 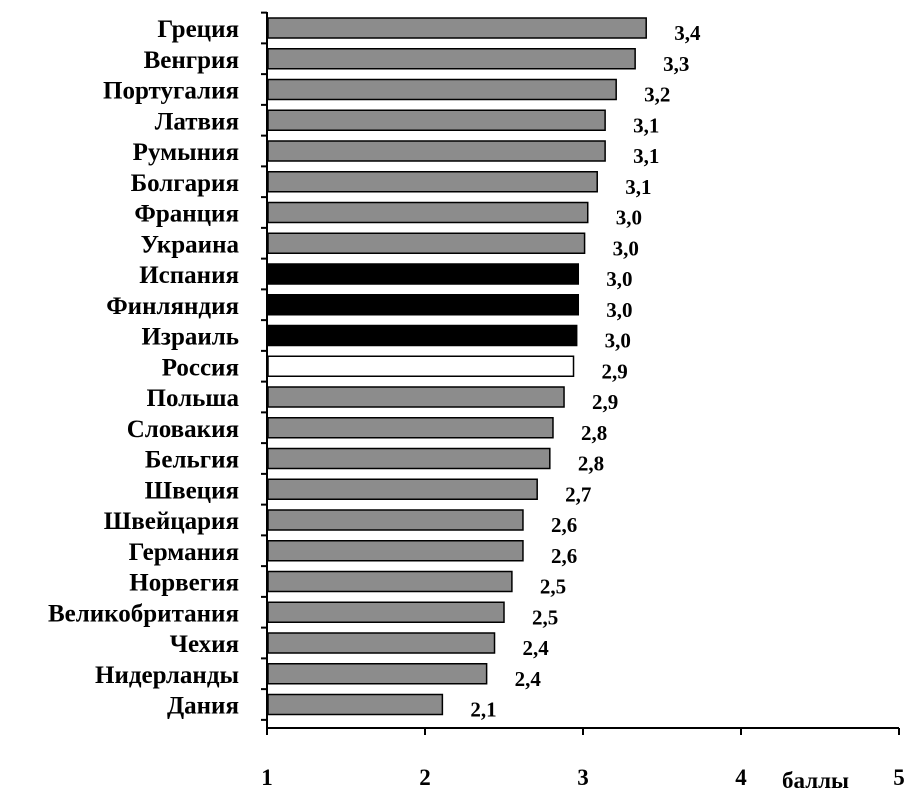 What do you see at coordinates (204, 644) in the screenshot?
I see `category-label: Чехия` at bounding box center [204, 644].